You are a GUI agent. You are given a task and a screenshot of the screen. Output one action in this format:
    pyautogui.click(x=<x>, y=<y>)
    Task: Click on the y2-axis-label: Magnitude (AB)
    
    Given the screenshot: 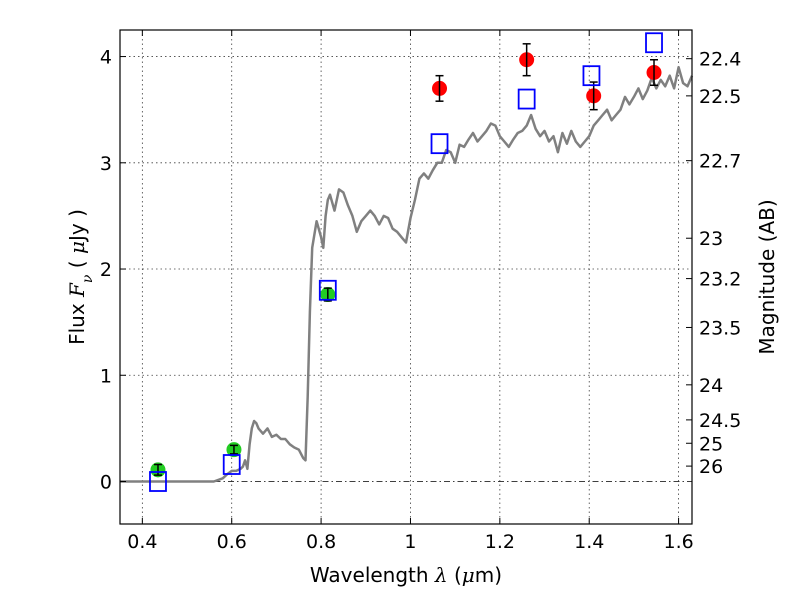 What is the action you would take?
    pyautogui.click(x=767, y=276)
    